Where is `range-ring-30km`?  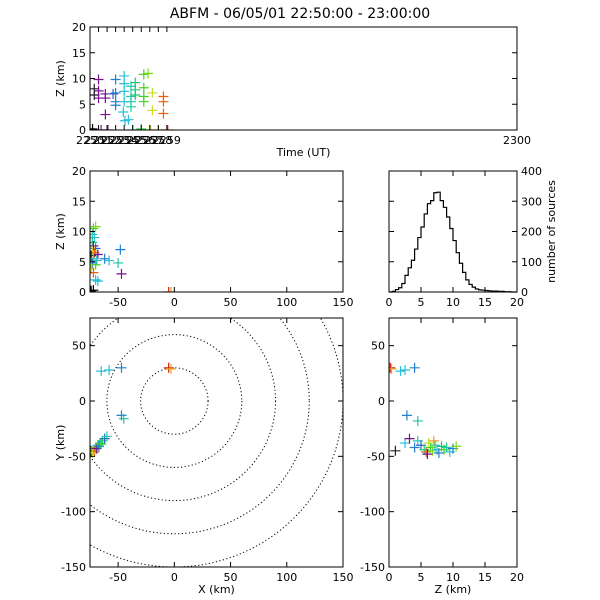 range-ring-30km is located at coordinates (174, 401).